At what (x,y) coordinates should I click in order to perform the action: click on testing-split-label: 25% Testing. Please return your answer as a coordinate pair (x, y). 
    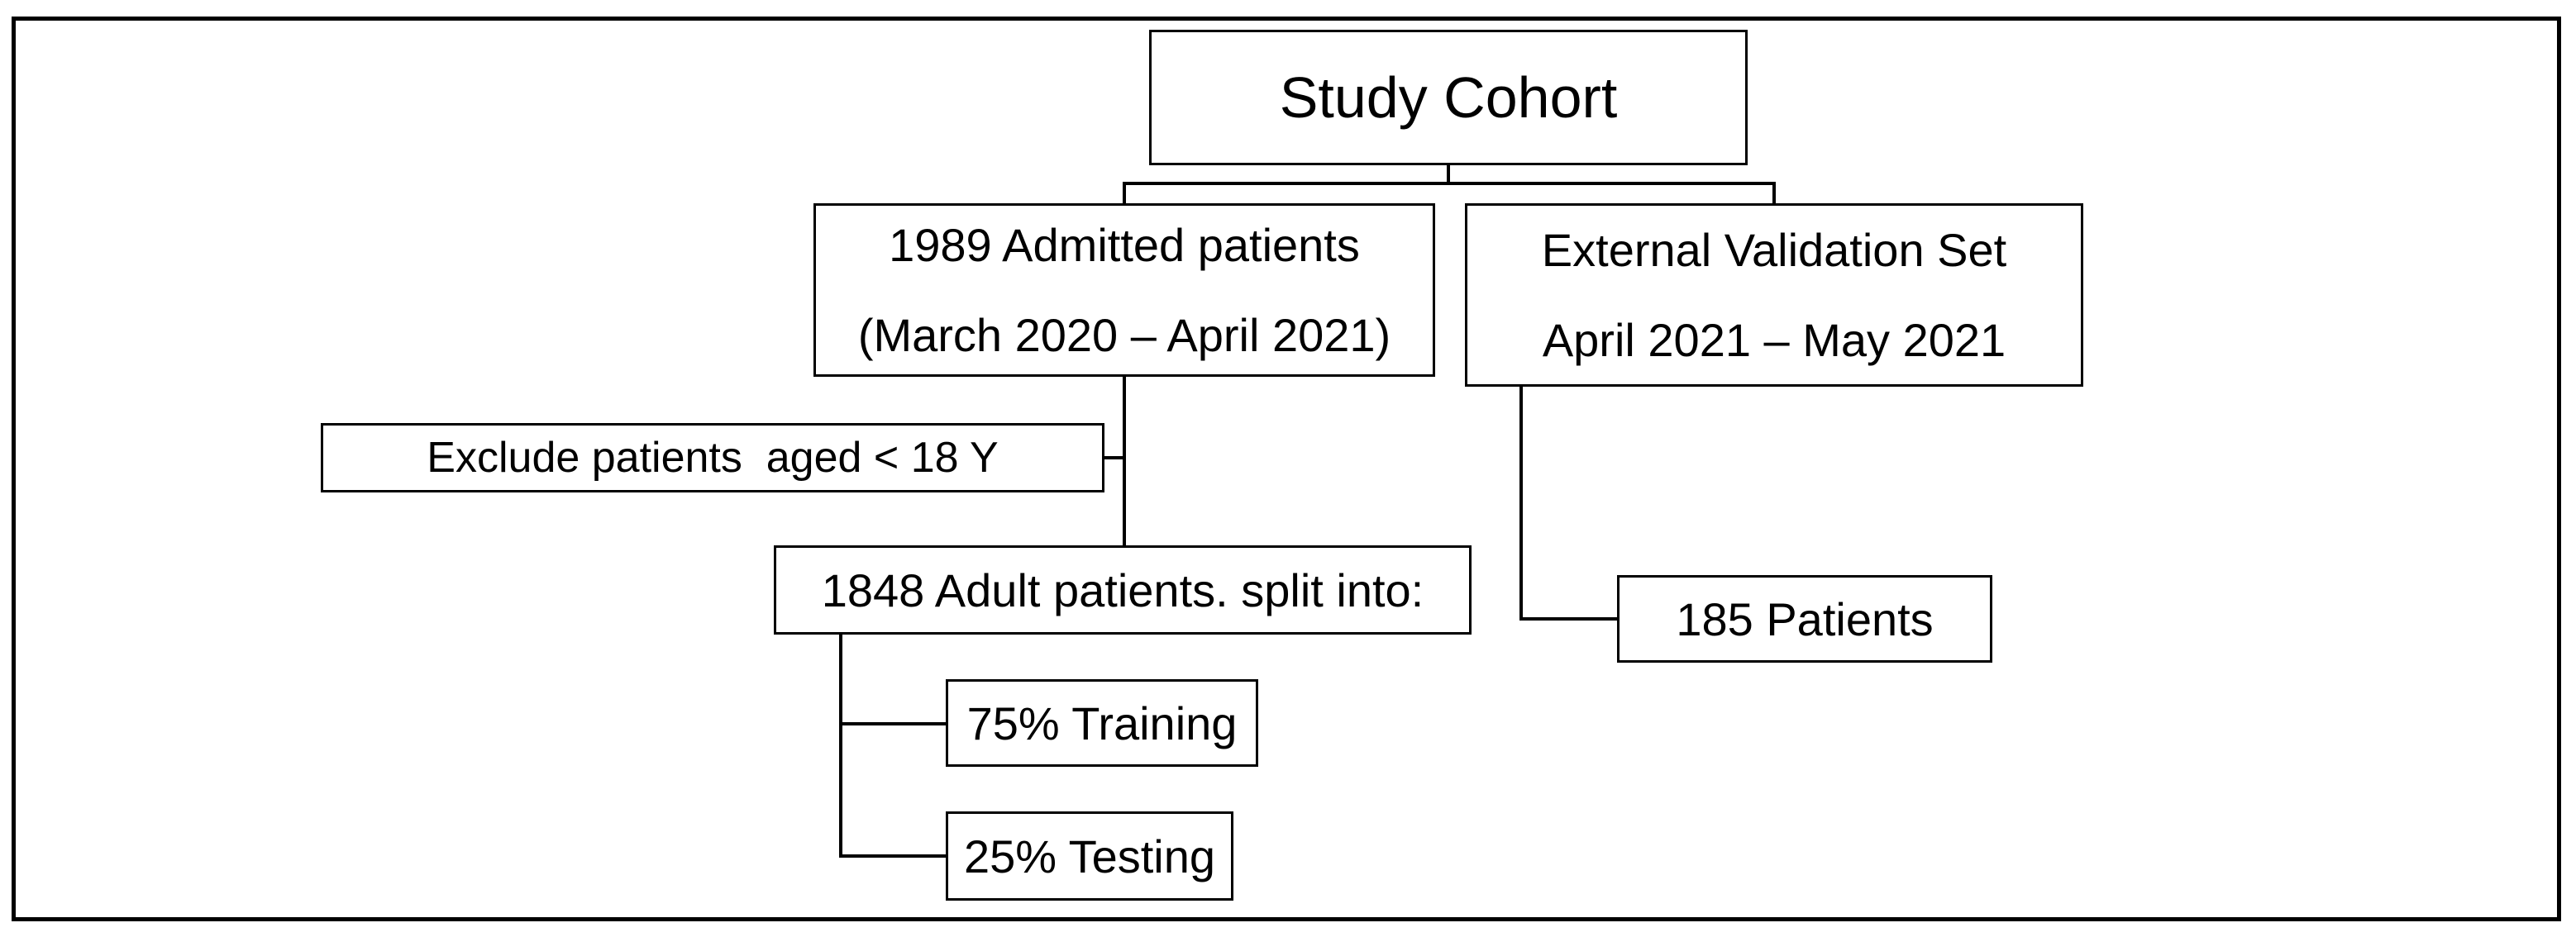
    Looking at the image, I should click on (1089, 856).